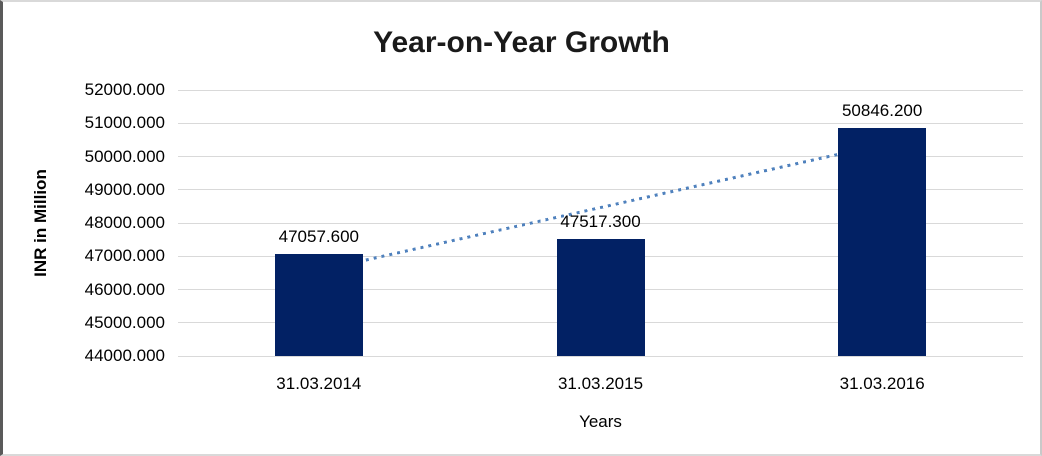  I want to click on x-tick-label: 31.03.2015, so click(600, 383).